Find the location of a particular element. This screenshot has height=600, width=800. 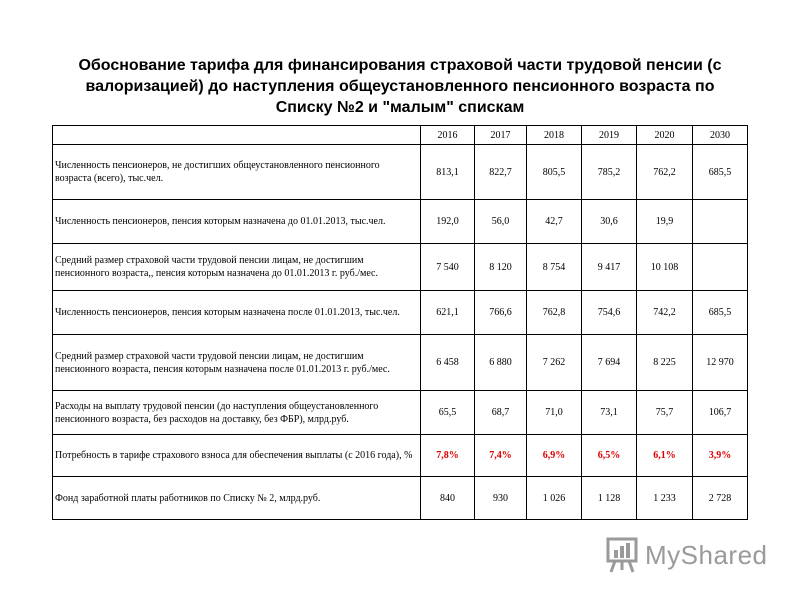

table-cell: 106,7 is located at coordinates (720, 412).